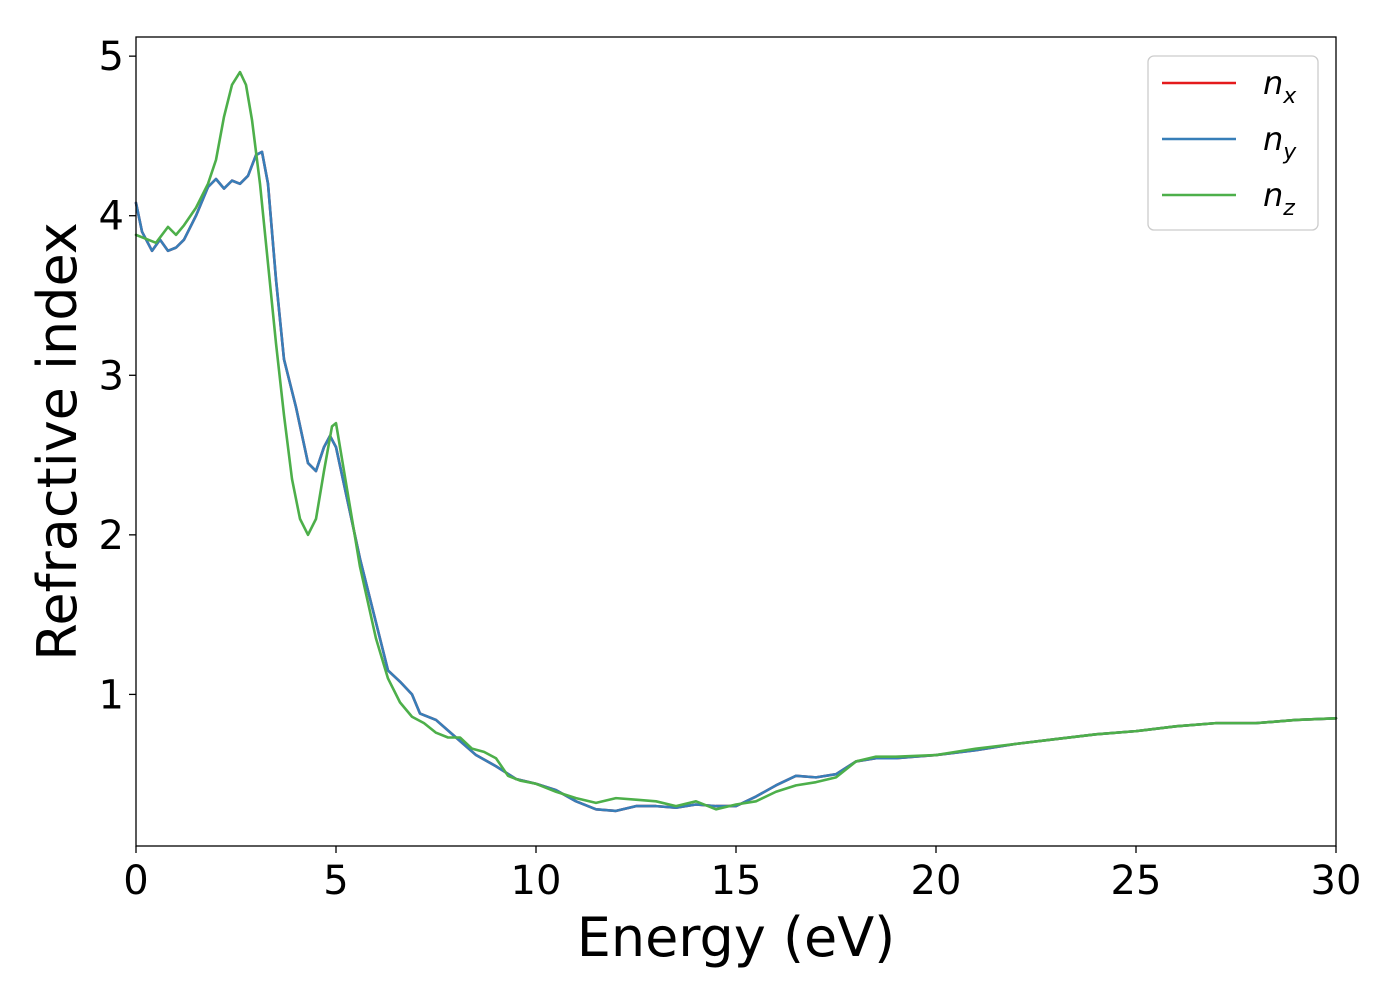 The height and width of the screenshot is (1000, 1400). I want to click on x-tick-label: 30, so click(1336, 881).